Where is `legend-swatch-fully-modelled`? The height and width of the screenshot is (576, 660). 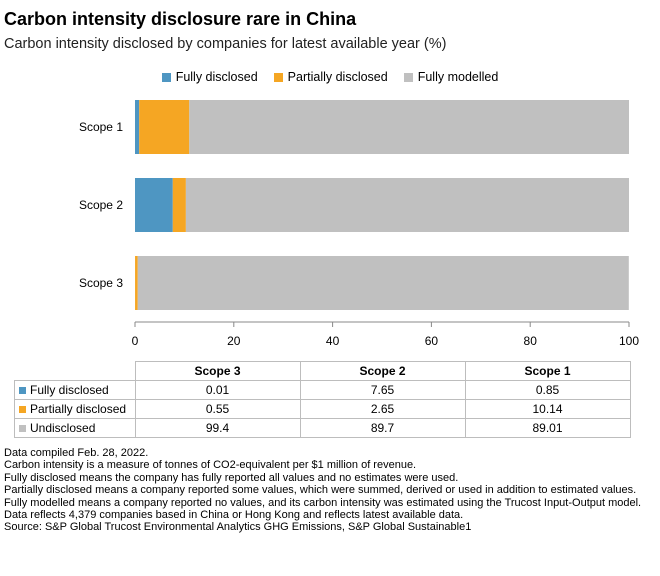 legend-swatch-fully-modelled is located at coordinates (408, 77).